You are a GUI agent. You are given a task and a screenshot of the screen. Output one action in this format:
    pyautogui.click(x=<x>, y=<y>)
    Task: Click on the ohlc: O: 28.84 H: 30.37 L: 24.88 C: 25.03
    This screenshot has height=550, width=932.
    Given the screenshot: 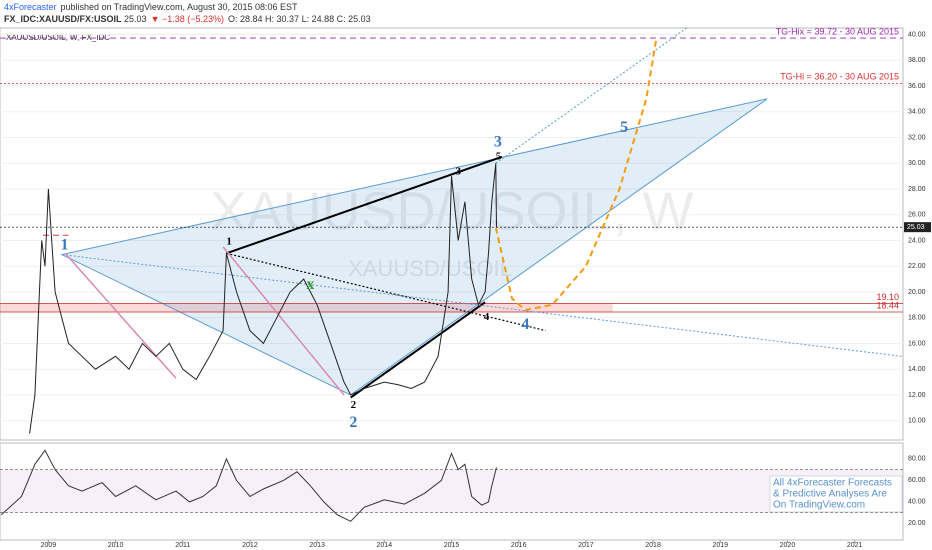 What is the action you would take?
    pyautogui.click(x=299, y=19)
    